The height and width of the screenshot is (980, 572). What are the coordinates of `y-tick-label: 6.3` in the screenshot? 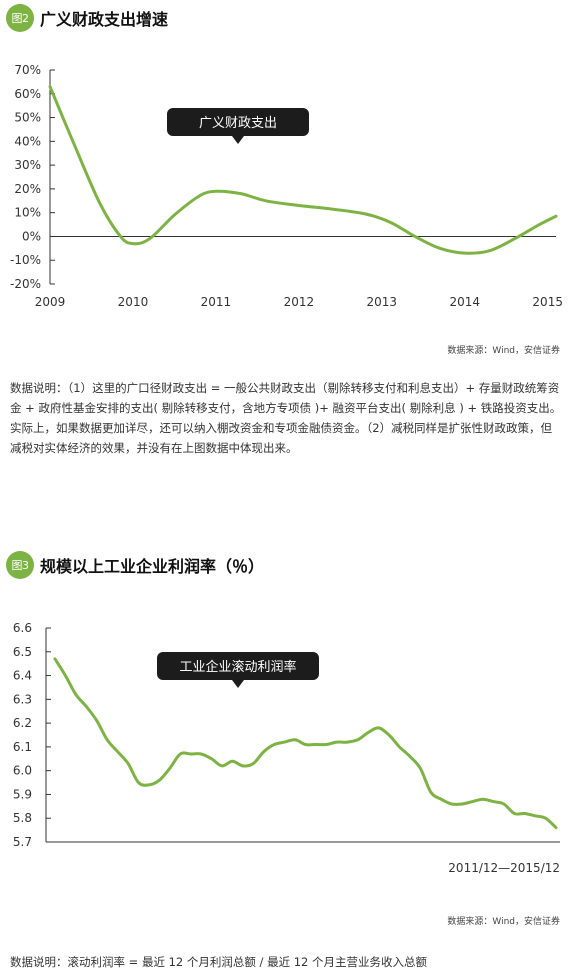 It's located at (22, 699).